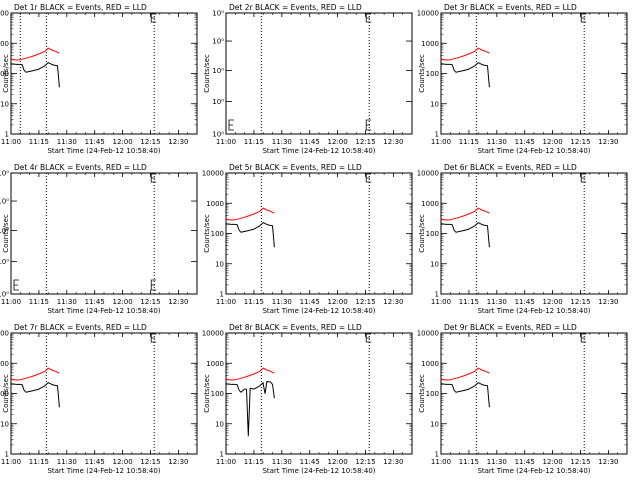  I want to click on panel-title: Det 7r BLACK = Events, RED = LLD, so click(80, 327).